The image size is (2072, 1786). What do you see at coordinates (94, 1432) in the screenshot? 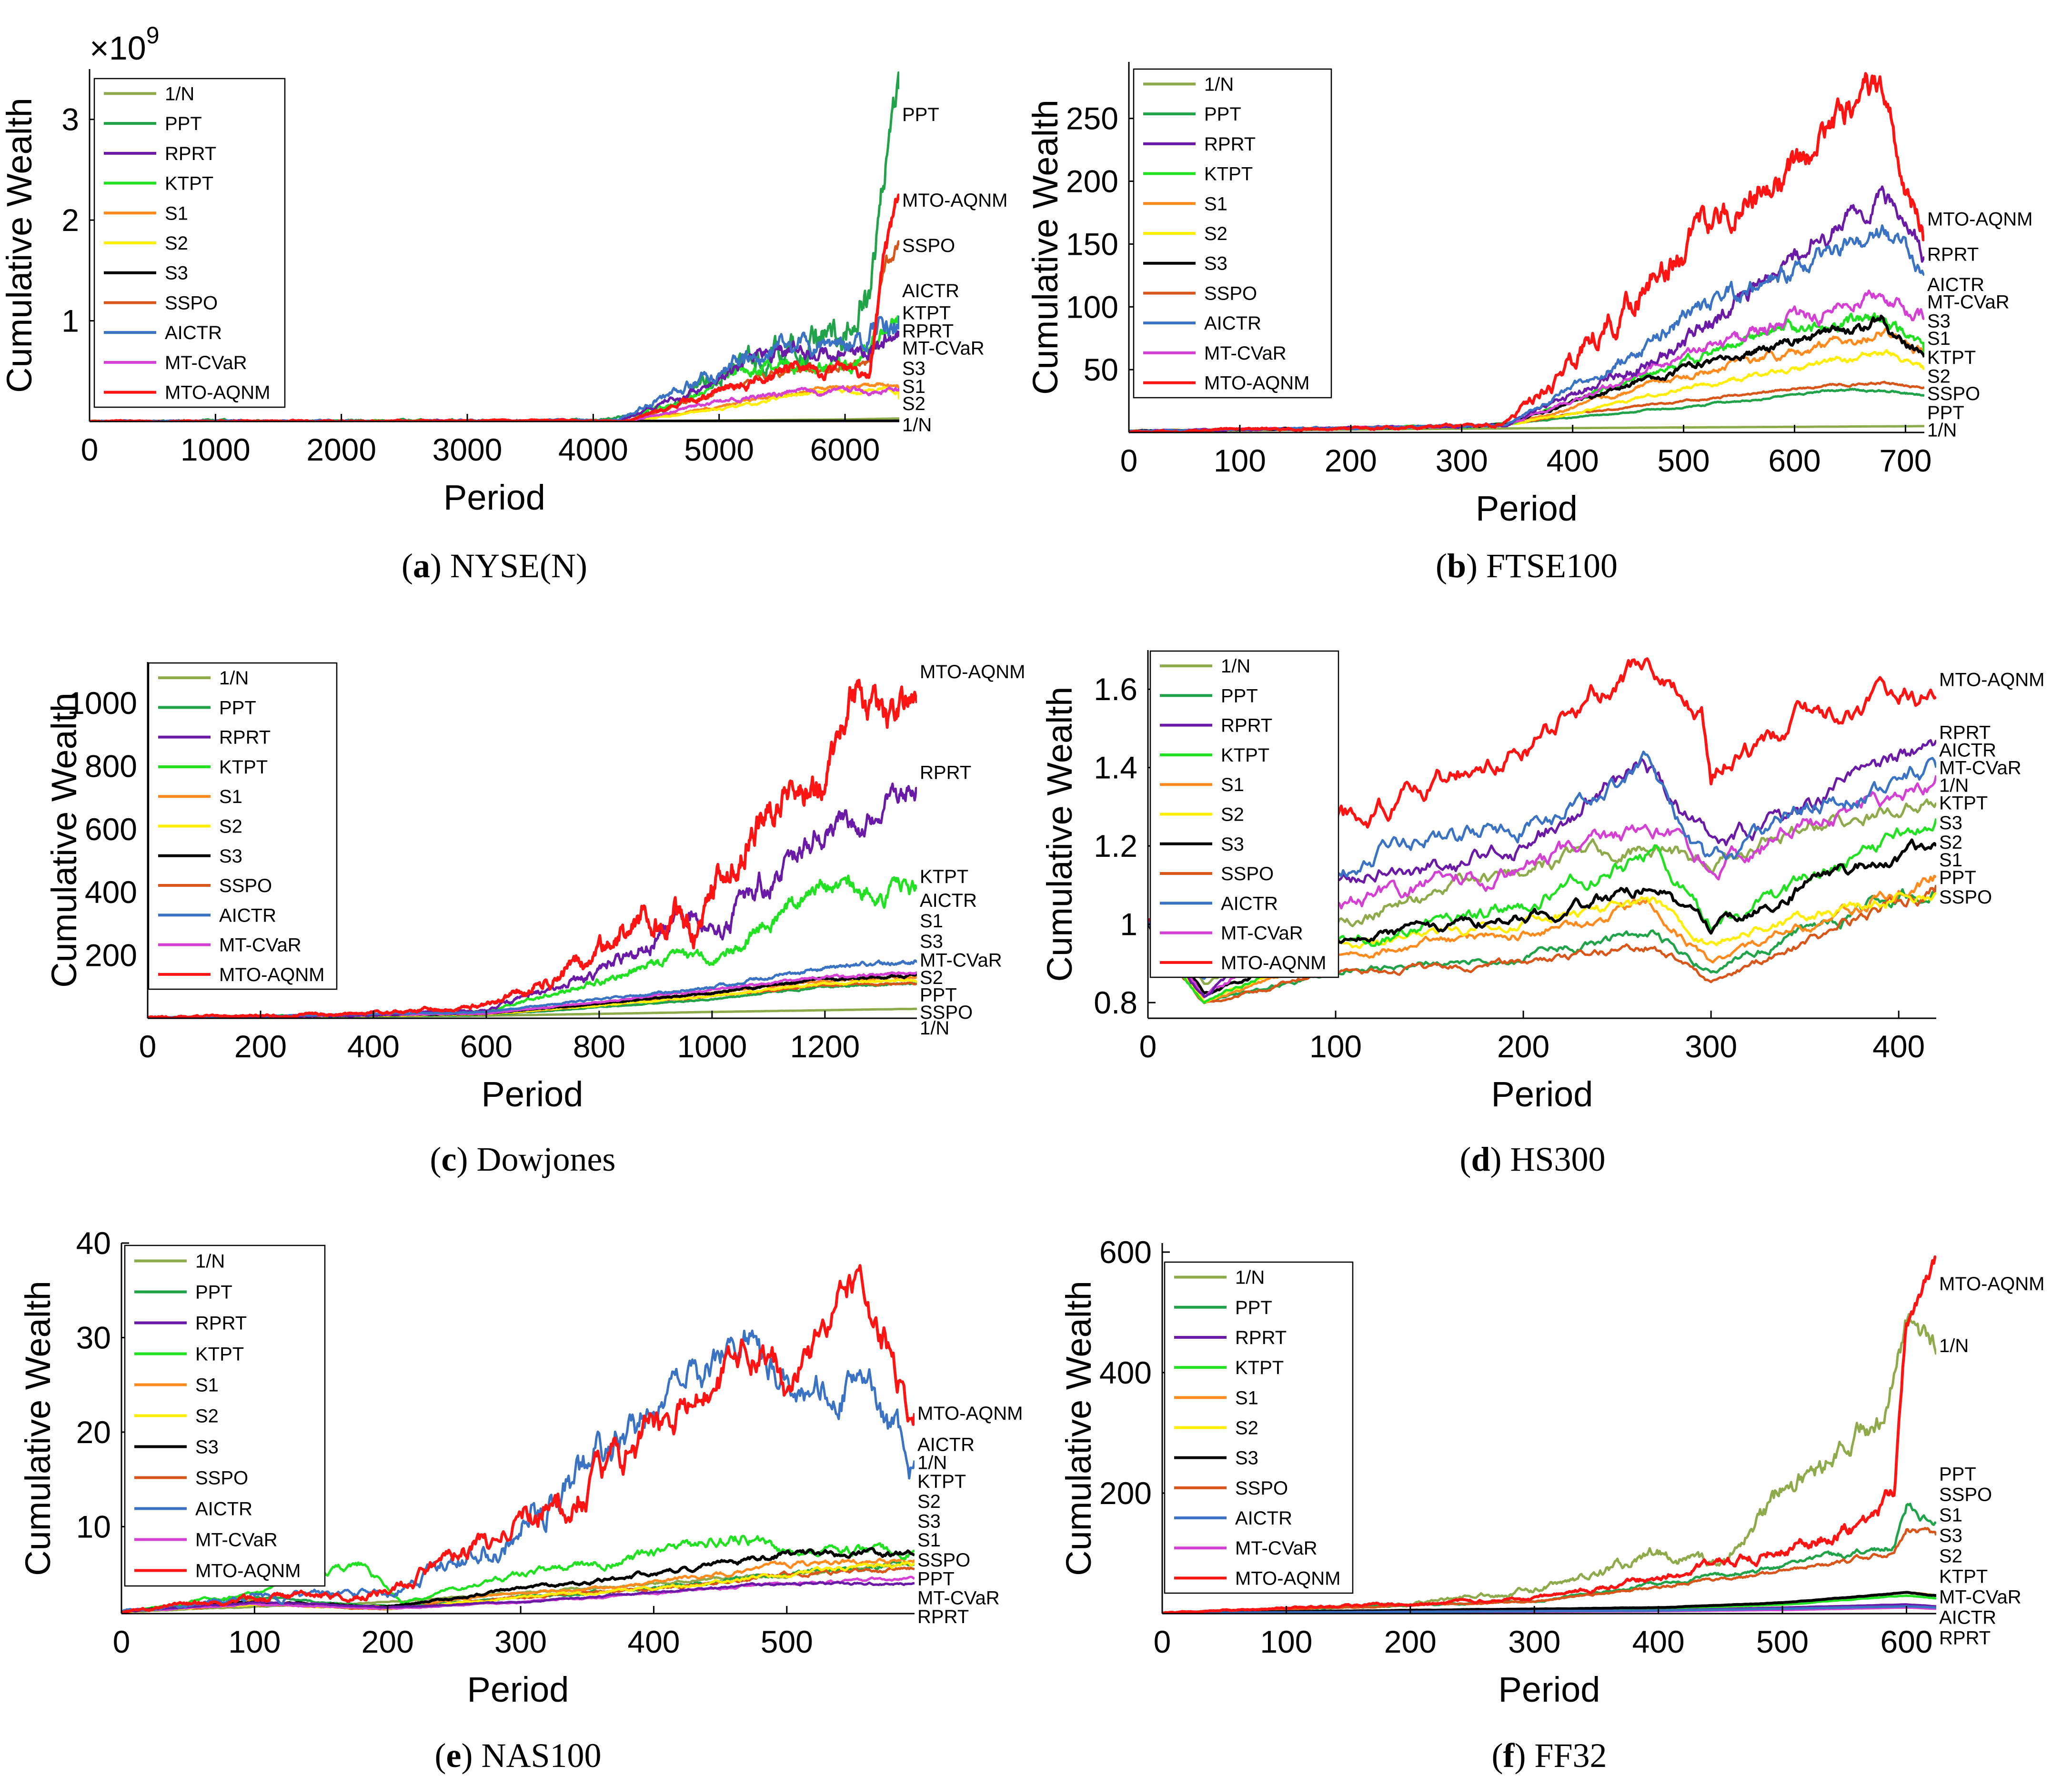
I see `y-tick-label: 20` at bounding box center [94, 1432].